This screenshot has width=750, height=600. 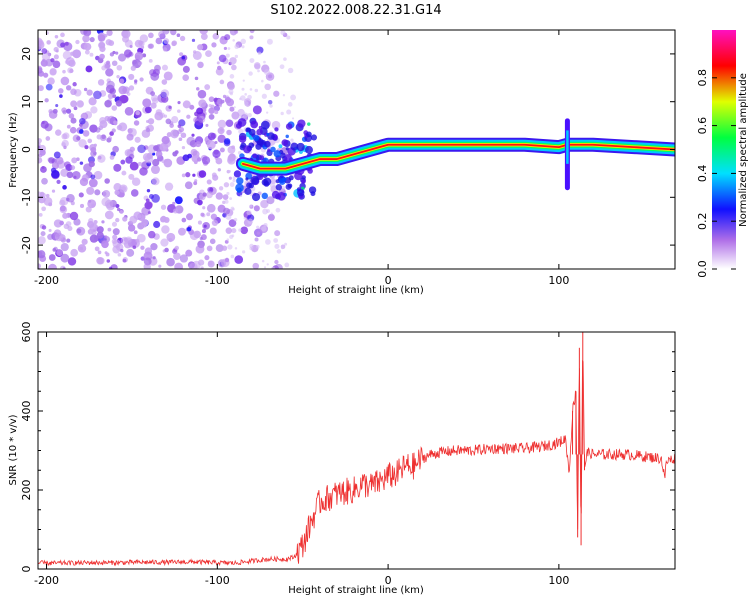 What do you see at coordinates (388, 580) in the screenshot?
I see `snr-x-tick-label: 0` at bounding box center [388, 580].